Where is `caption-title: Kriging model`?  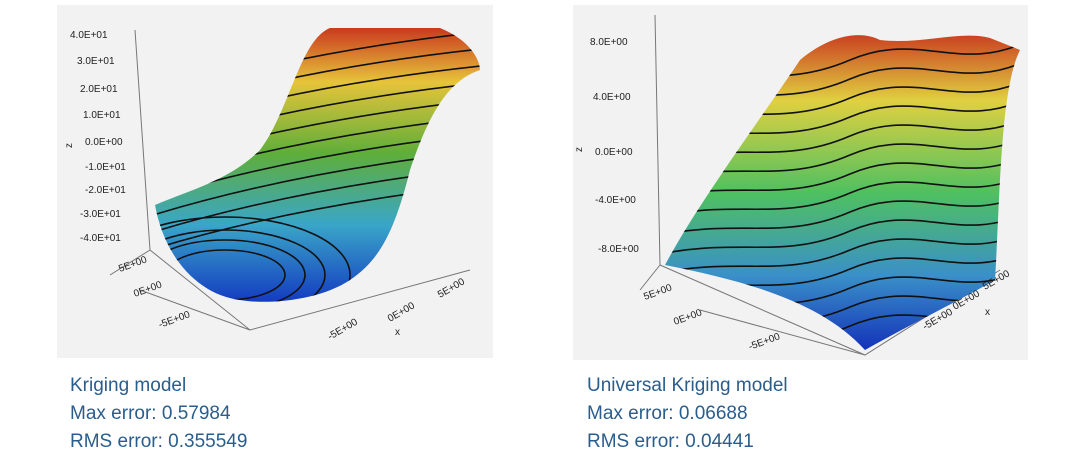
caption-title: Kriging model is located at coordinates (128, 385).